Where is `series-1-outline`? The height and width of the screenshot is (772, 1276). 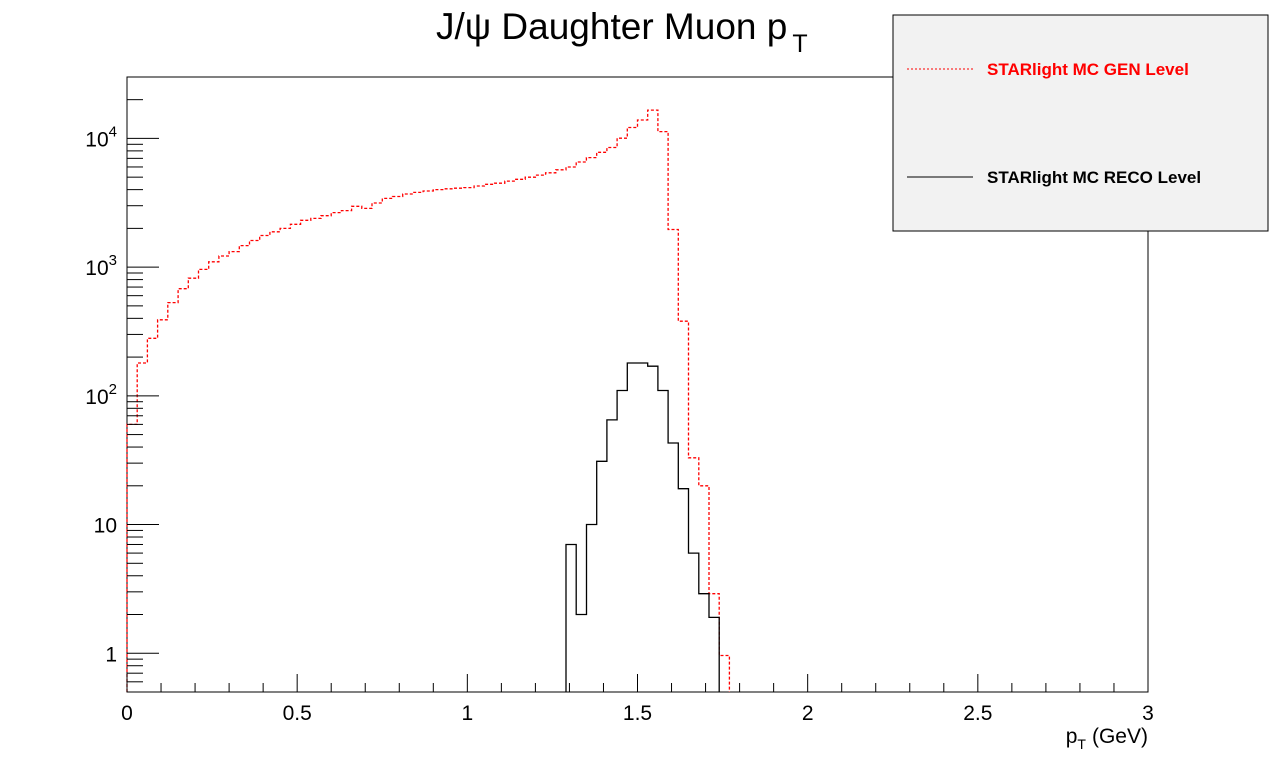 series-1-outline is located at coordinates (642, 527).